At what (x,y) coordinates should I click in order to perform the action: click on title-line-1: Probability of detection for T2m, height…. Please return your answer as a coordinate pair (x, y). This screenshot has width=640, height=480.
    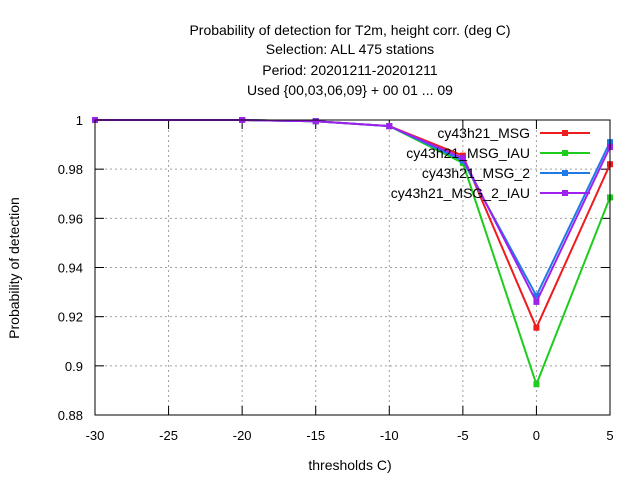
    Looking at the image, I should click on (349, 30).